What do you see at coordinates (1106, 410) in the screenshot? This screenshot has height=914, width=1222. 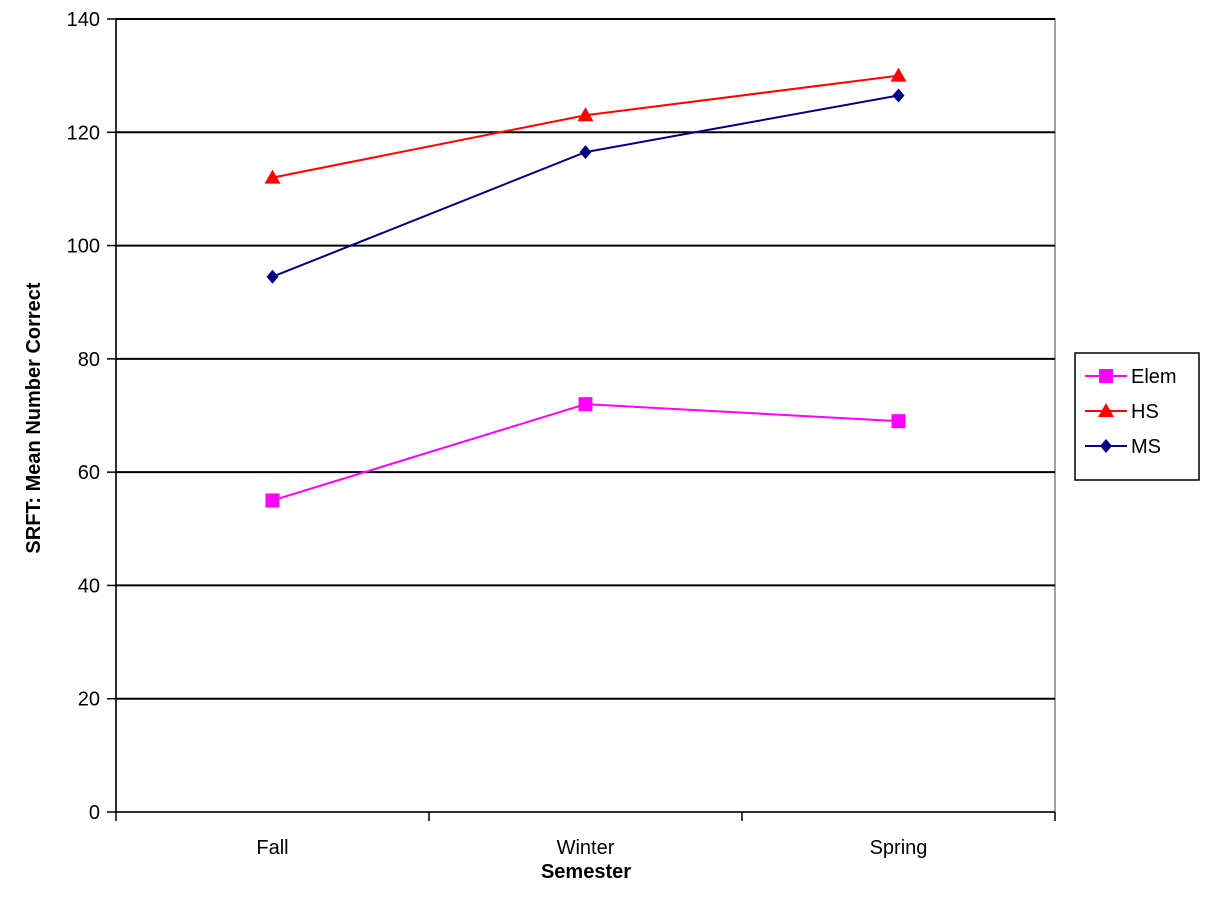 I see `legend-marker-hs` at bounding box center [1106, 410].